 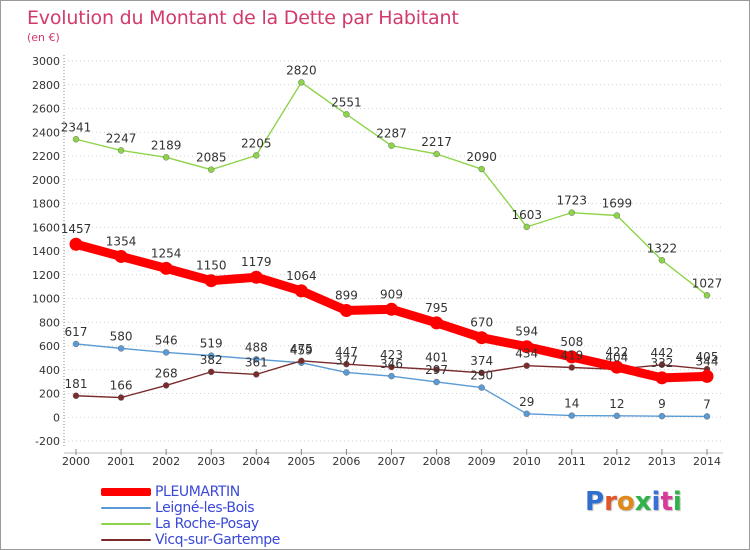 What do you see at coordinates (301, 461) in the screenshot?
I see `x-tick-label: 2005` at bounding box center [301, 461].